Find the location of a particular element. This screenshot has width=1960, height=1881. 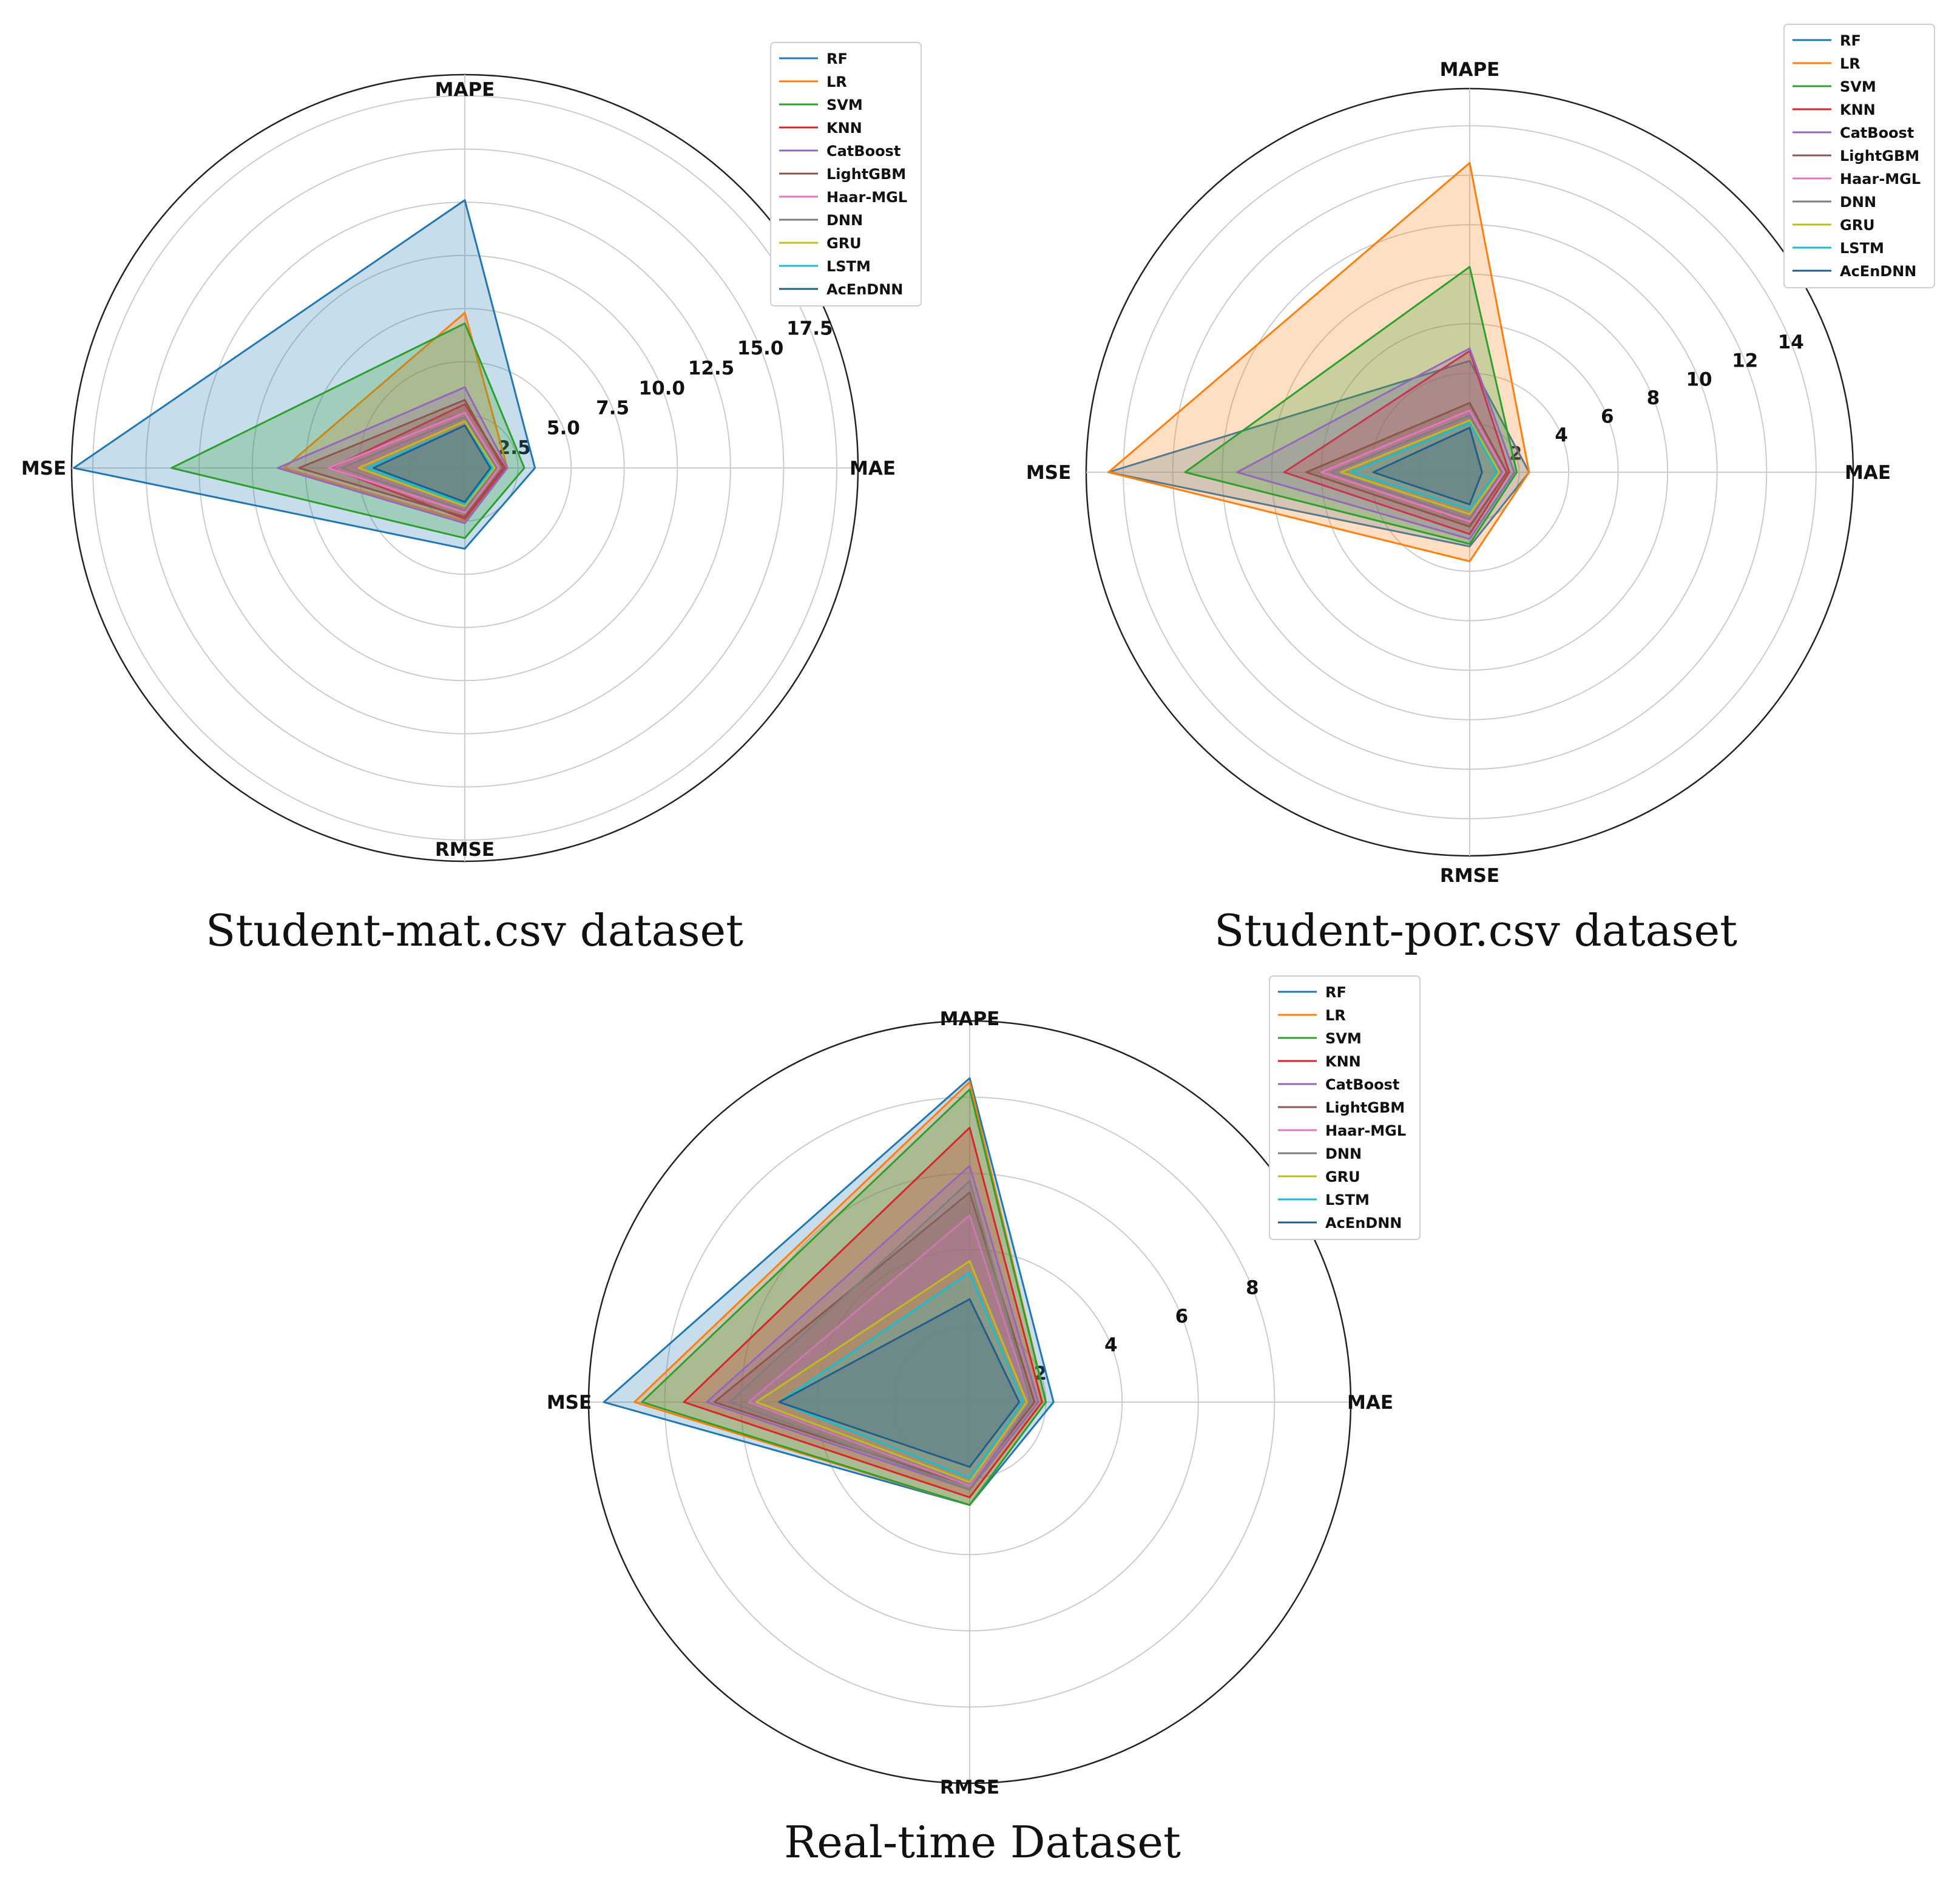

tick-label: 12 is located at coordinates (1745, 361).